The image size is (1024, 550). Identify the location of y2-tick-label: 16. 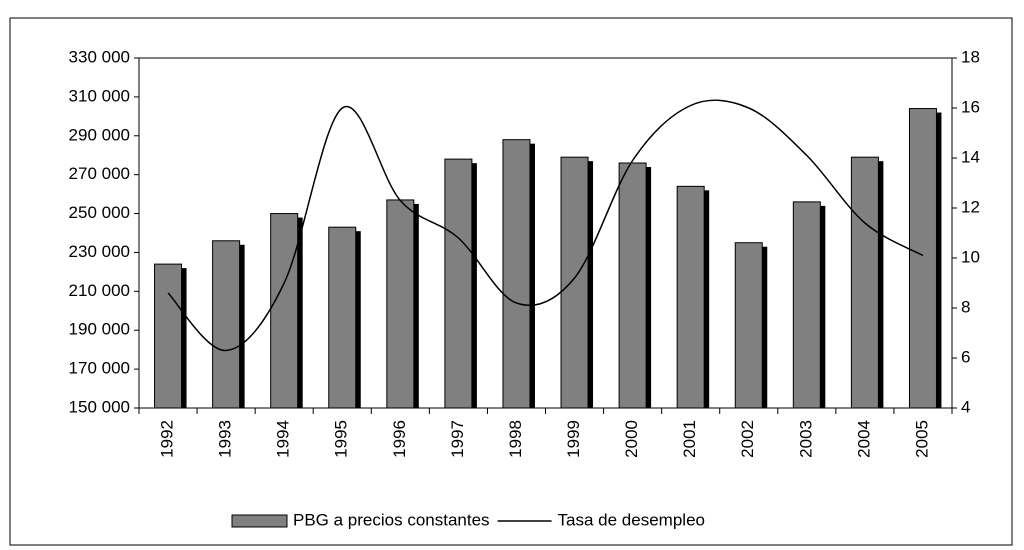
(970, 106).